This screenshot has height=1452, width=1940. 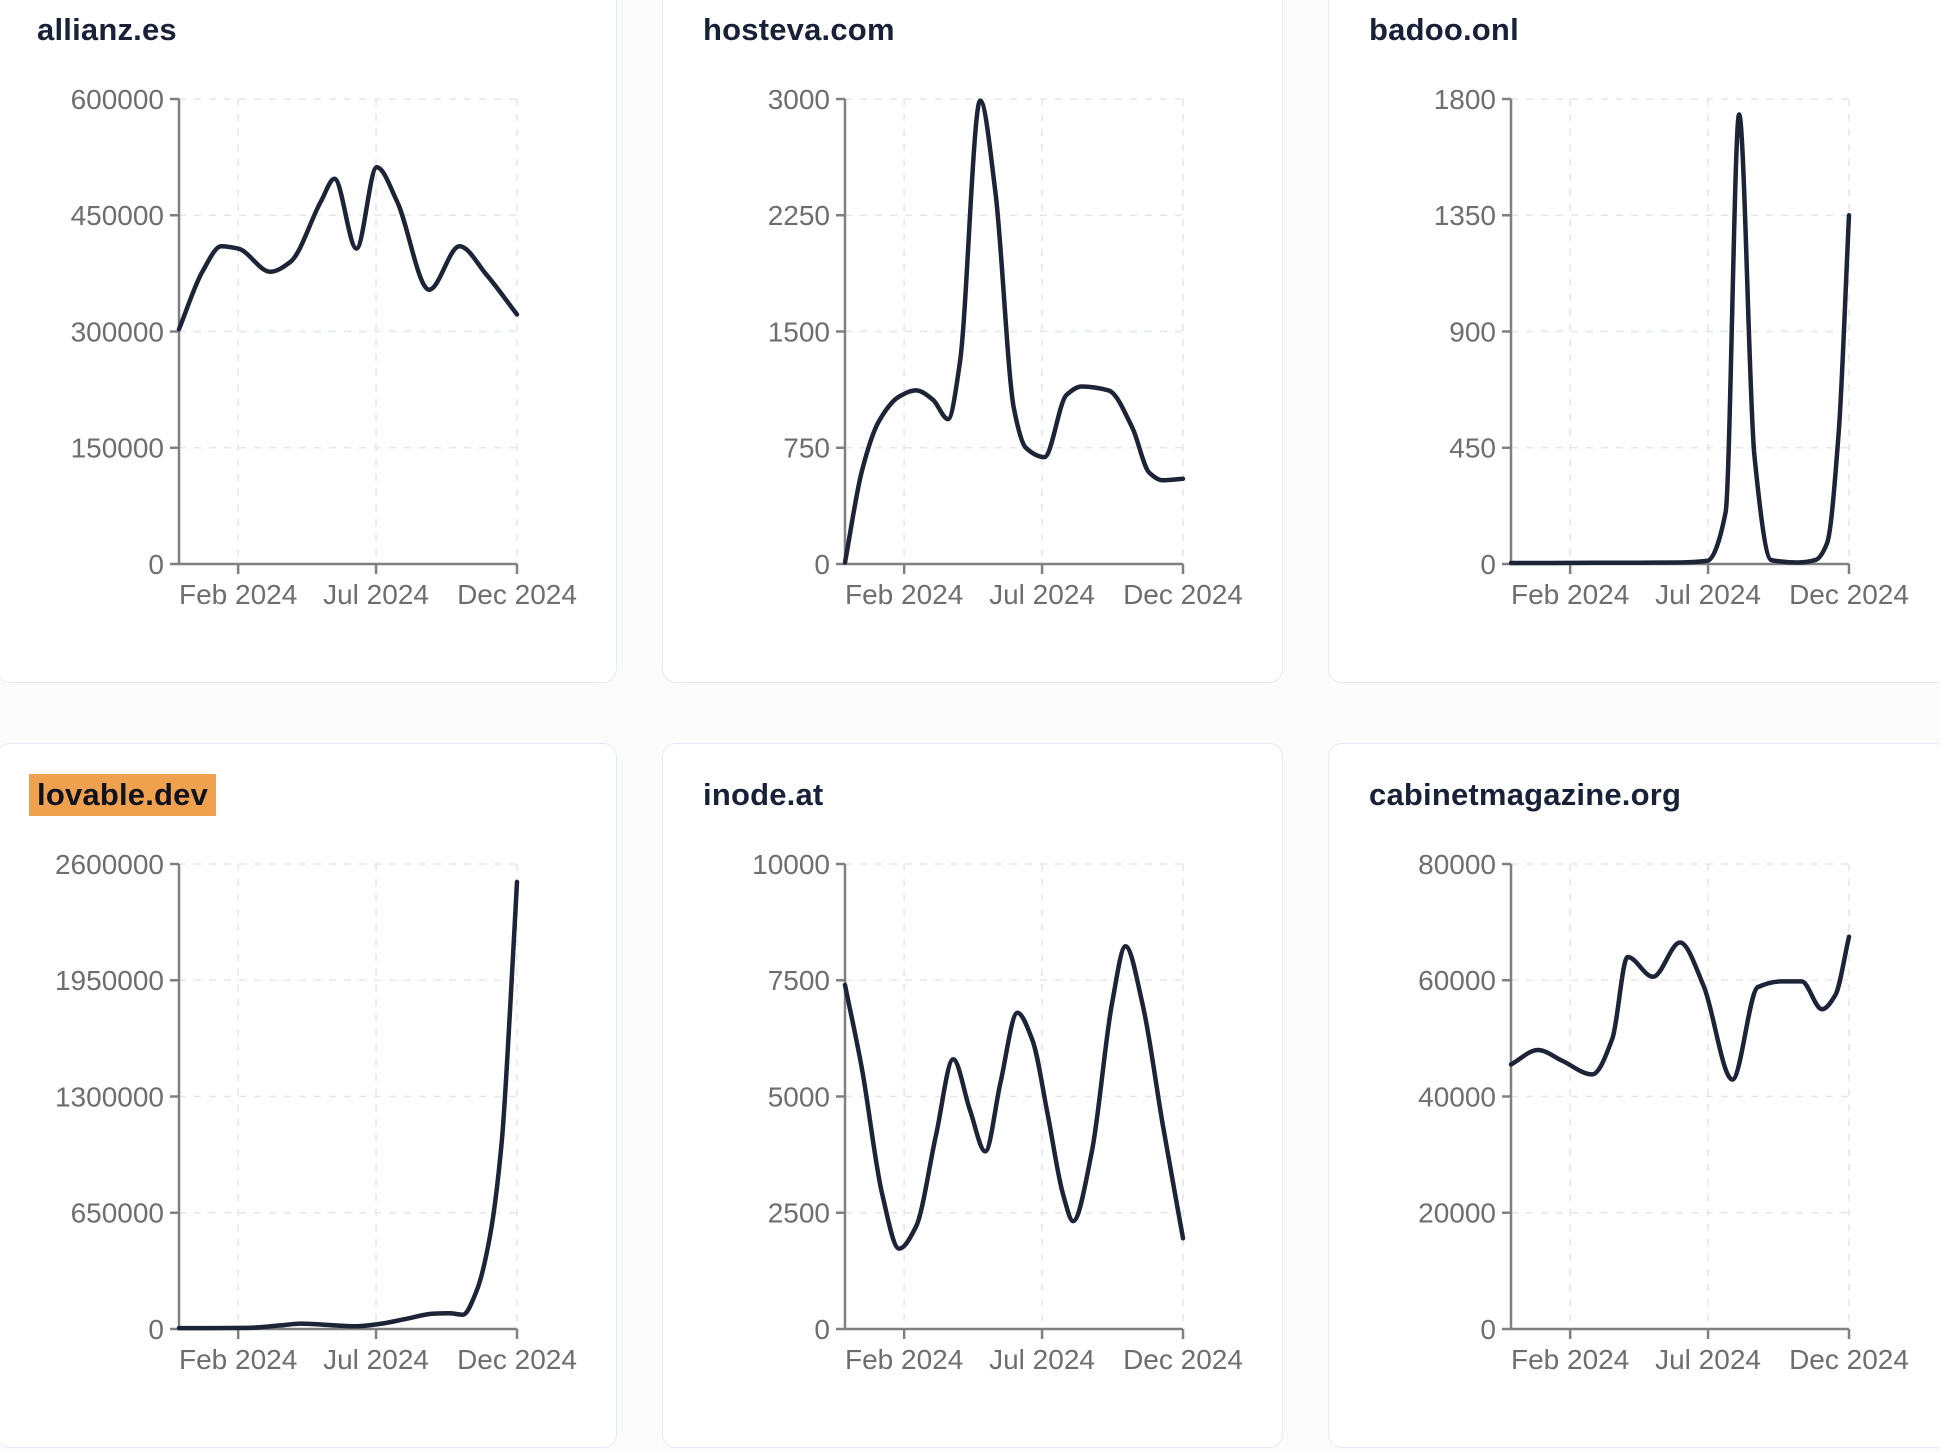 What do you see at coordinates (1457, 1096) in the screenshot?
I see `y-tick-label: 40000` at bounding box center [1457, 1096].